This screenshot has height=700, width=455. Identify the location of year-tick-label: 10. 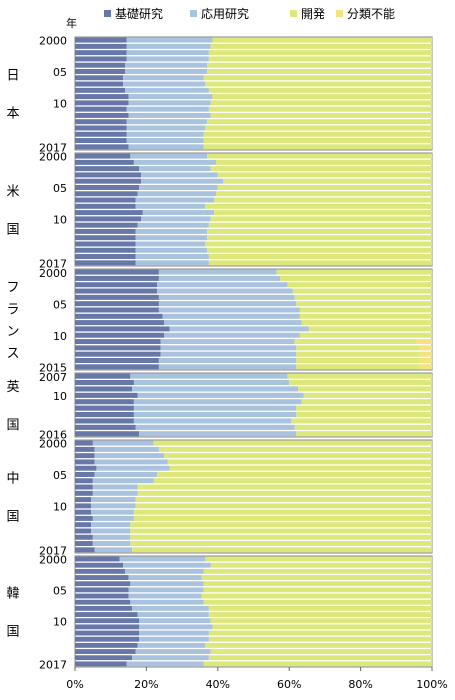
(60, 220).